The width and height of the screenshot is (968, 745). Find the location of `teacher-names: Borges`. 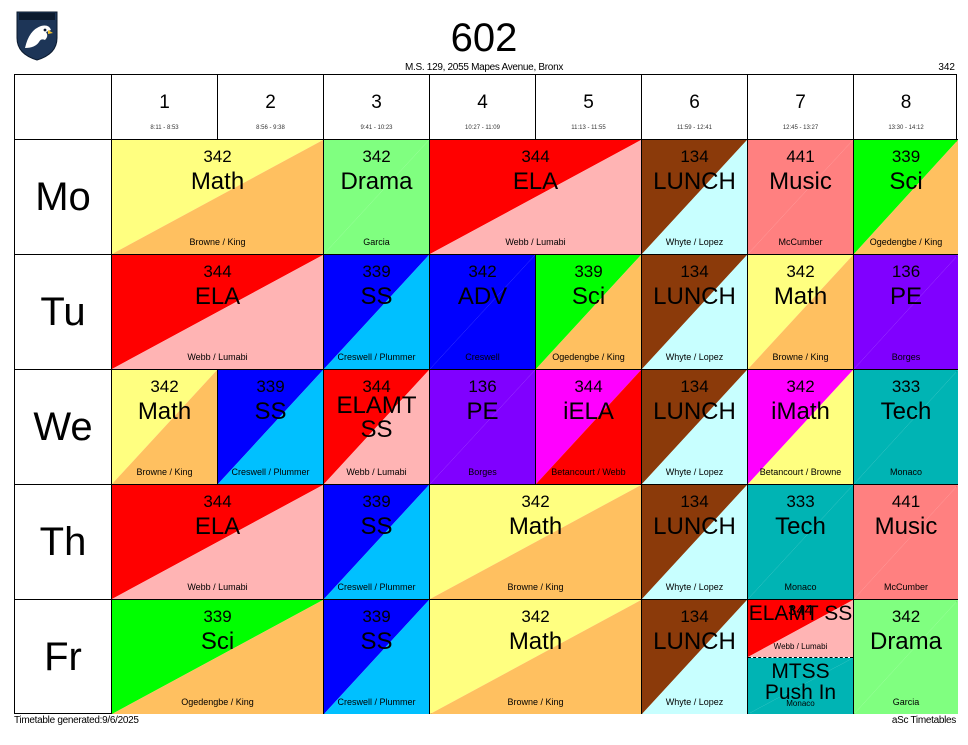

teacher-names: Borges is located at coordinates (482, 472).